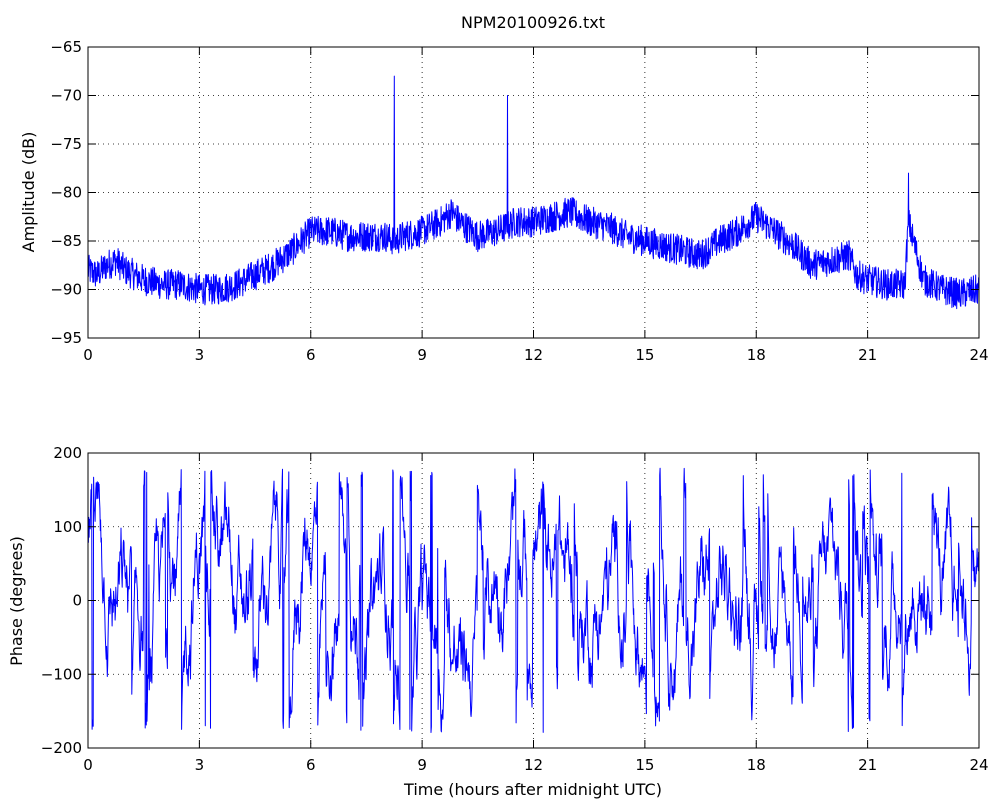 This screenshot has width=998, height=806. Describe the element at coordinates (61, 674) in the screenshot. I see `phase-y-tick-label: −100` at that location.